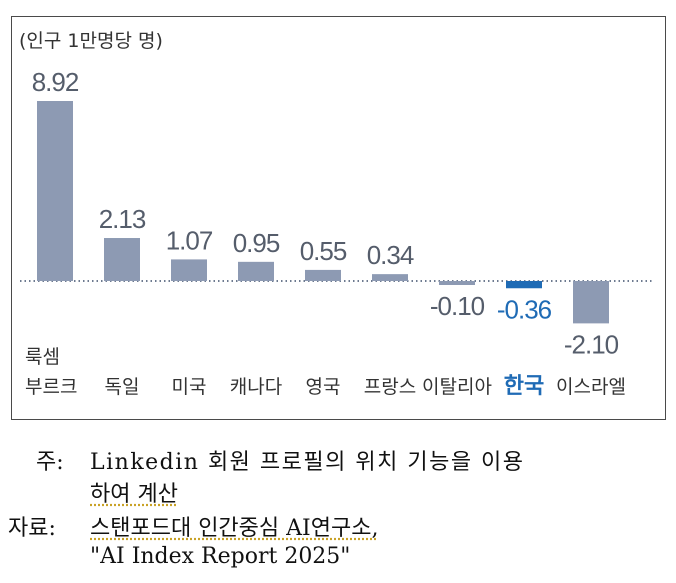 The image size is (676, 583). Describe the element at coordinates (122, 219) in the screenshot. I see `value-label-1: 2.13` at that location.